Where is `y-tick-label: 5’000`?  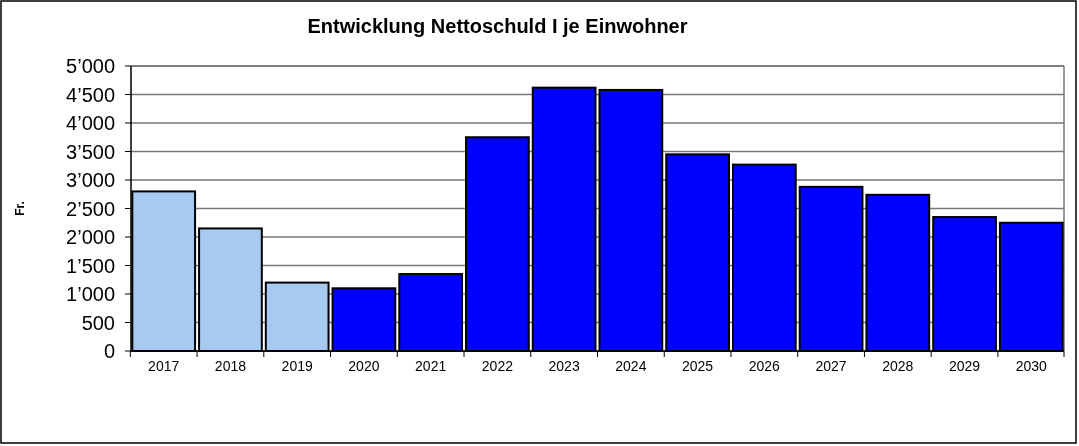
y-tick-label: 5’000 is located at coordinates (90, 66).